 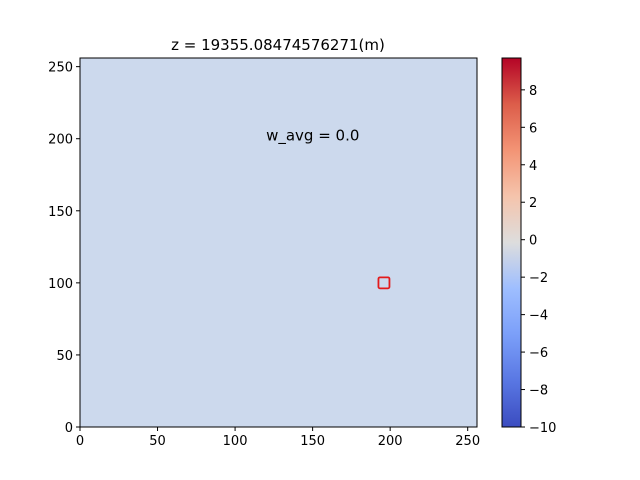 What do you see at coordinates (533, 241) in the screenshot?
I see `colorbar-tick-label: 0` at bounding box center [533, 241].